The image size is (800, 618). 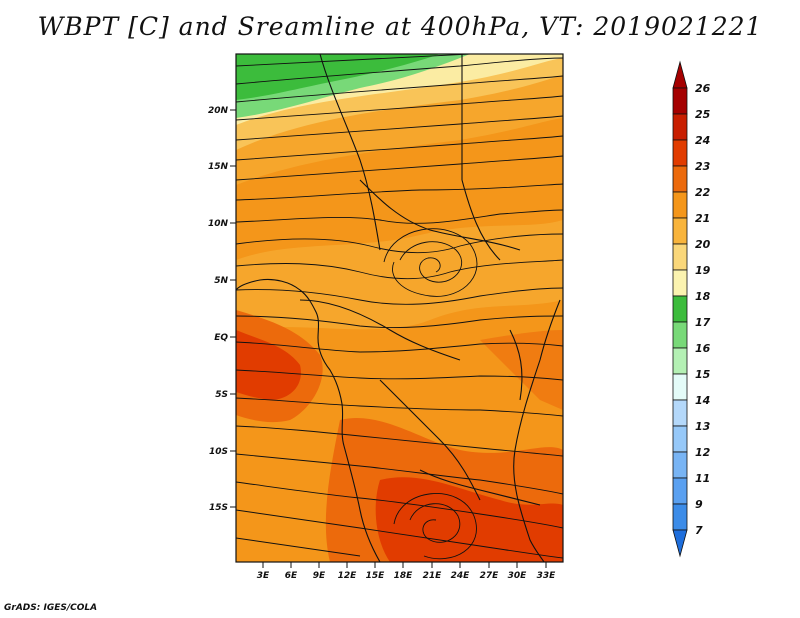 I want to click on lat-label: 5N, so click(x=221, y=281).